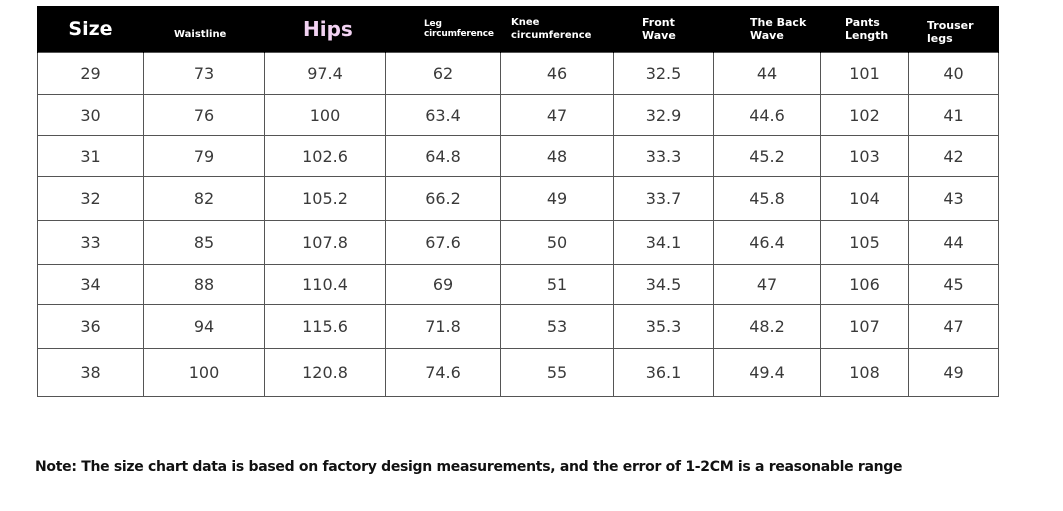 This screenshot has height=511, width=1063. I want to click on cell-pants-length: 105, so click(864, 242).